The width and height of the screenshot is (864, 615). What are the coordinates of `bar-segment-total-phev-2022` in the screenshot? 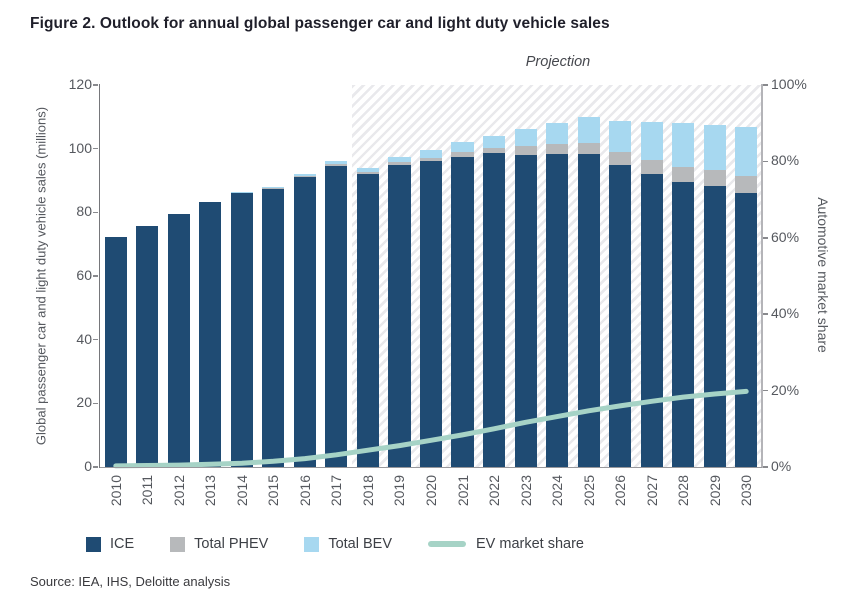 It's located at (494, 151).